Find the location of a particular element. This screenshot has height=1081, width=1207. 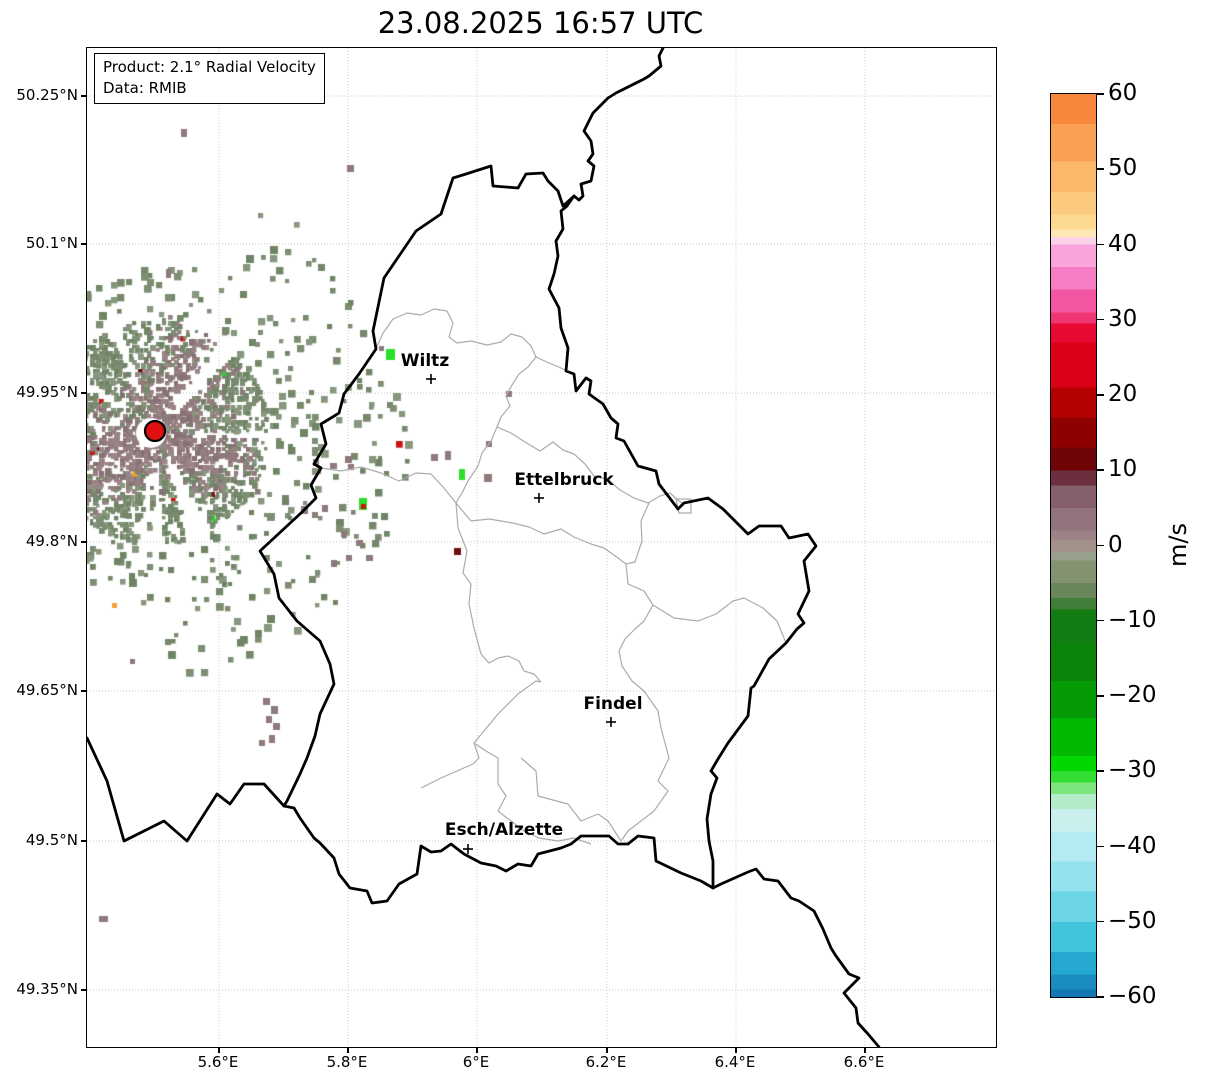

colorbar-tick-label: 40 is located at coordinates (1123, 243).